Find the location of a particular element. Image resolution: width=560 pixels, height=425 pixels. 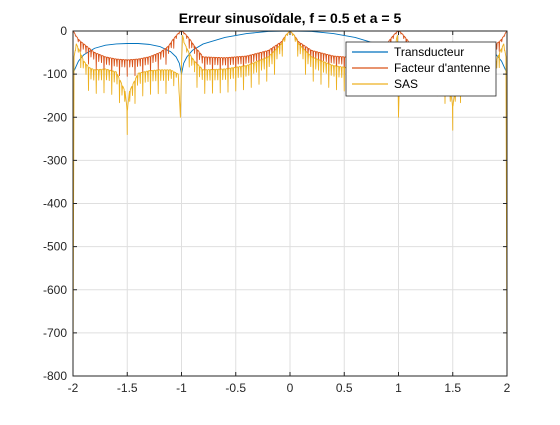

y-tick-label: -800 is located at coordinates (55, 376).